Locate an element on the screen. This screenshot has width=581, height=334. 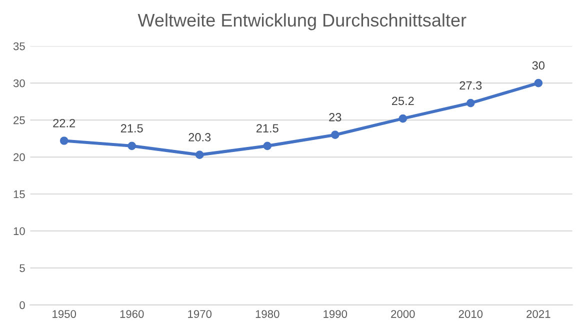
x-tick-label: 2000 is located at coordinates (403, 314).